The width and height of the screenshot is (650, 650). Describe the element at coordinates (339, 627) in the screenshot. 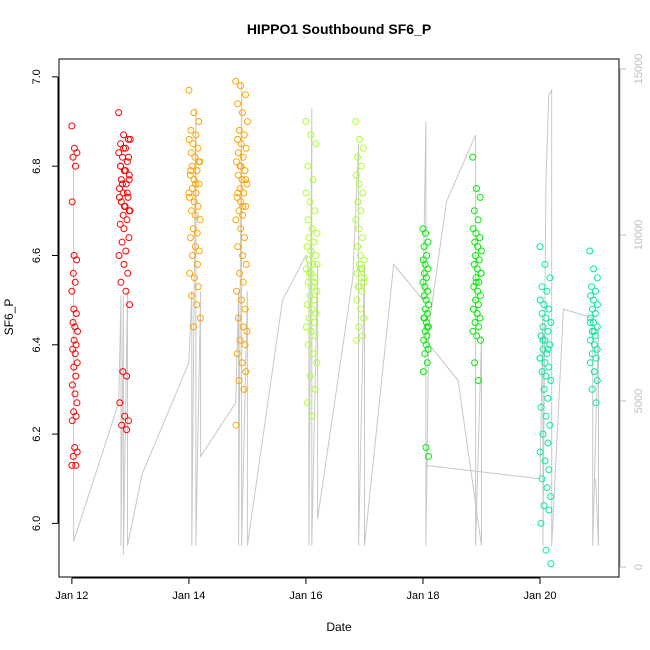

I see `x-axis-label: Date` at that location.